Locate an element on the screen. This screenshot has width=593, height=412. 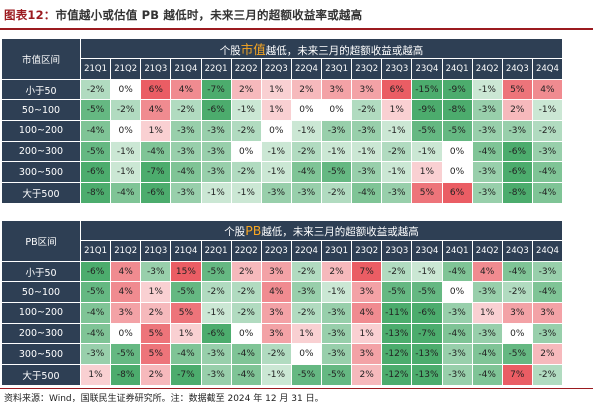
source-rule is located at coordinates (296, 388).